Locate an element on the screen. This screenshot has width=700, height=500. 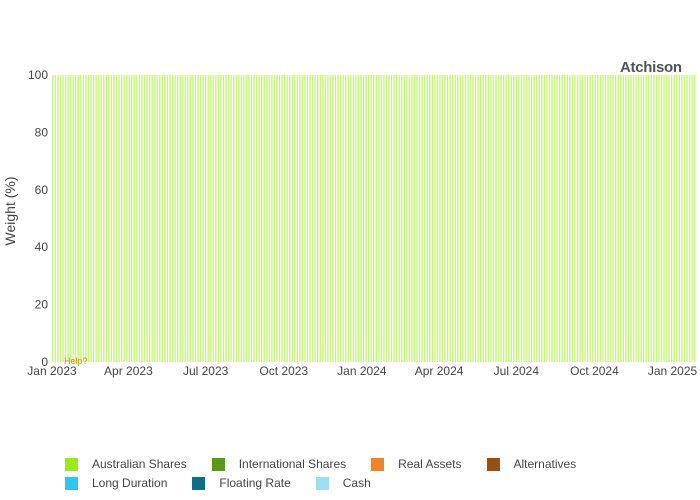
x-tick-label: Oct 2024 is located at coordinates (594, 371).